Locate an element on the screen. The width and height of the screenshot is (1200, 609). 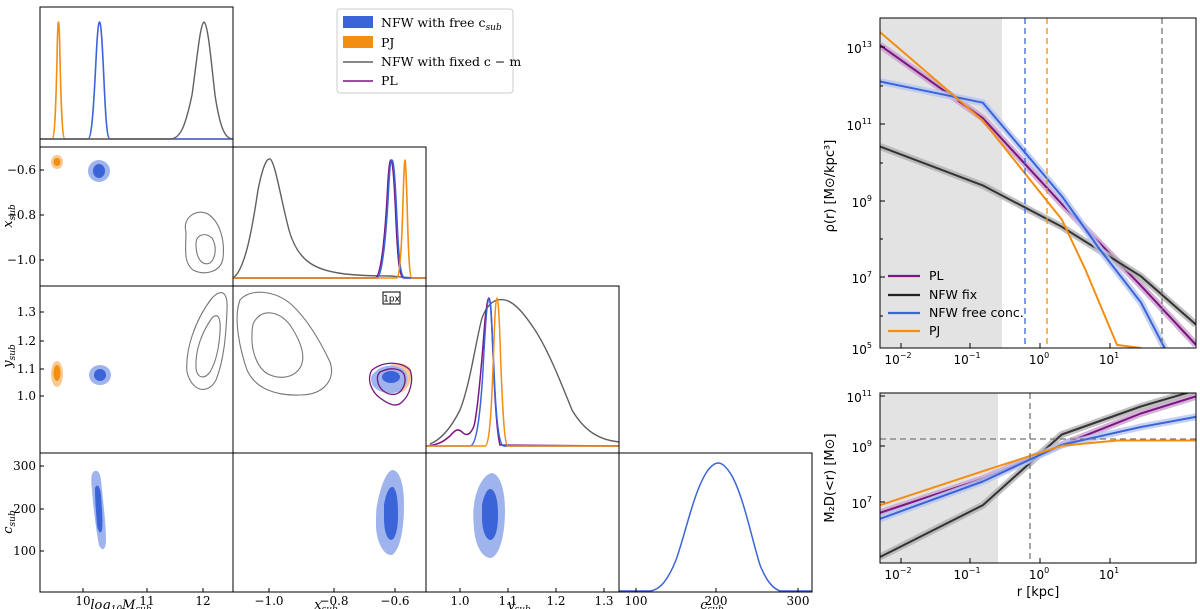
density-xtick-2: 10⁻¹ is located at coordinates (966, 359).